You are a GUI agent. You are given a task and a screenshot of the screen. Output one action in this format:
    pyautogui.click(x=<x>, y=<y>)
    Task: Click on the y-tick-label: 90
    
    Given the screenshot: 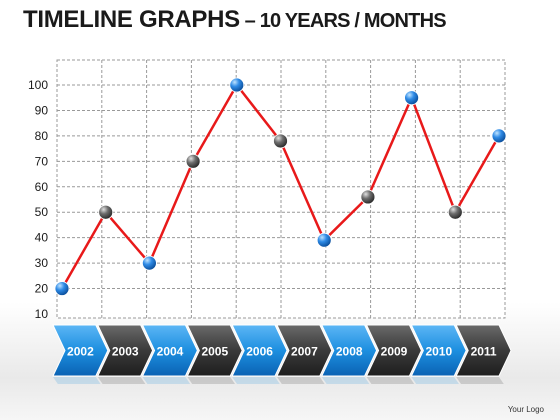 What is the action you would take?
    pyautogui.click(x=42, y=110)
    